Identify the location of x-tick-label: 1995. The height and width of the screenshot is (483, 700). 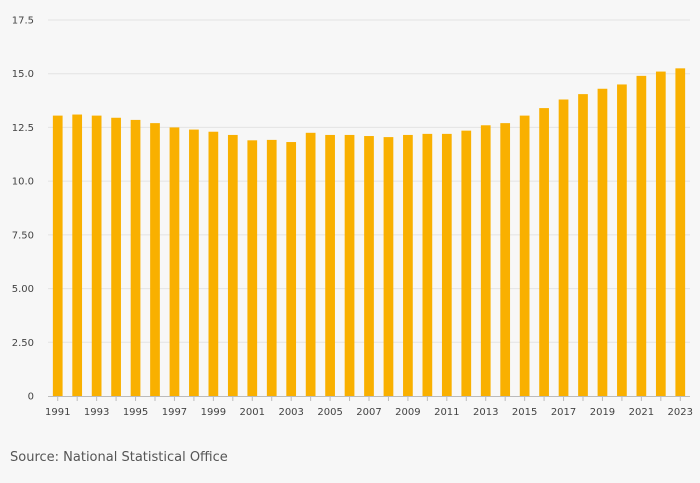
(135, 412).